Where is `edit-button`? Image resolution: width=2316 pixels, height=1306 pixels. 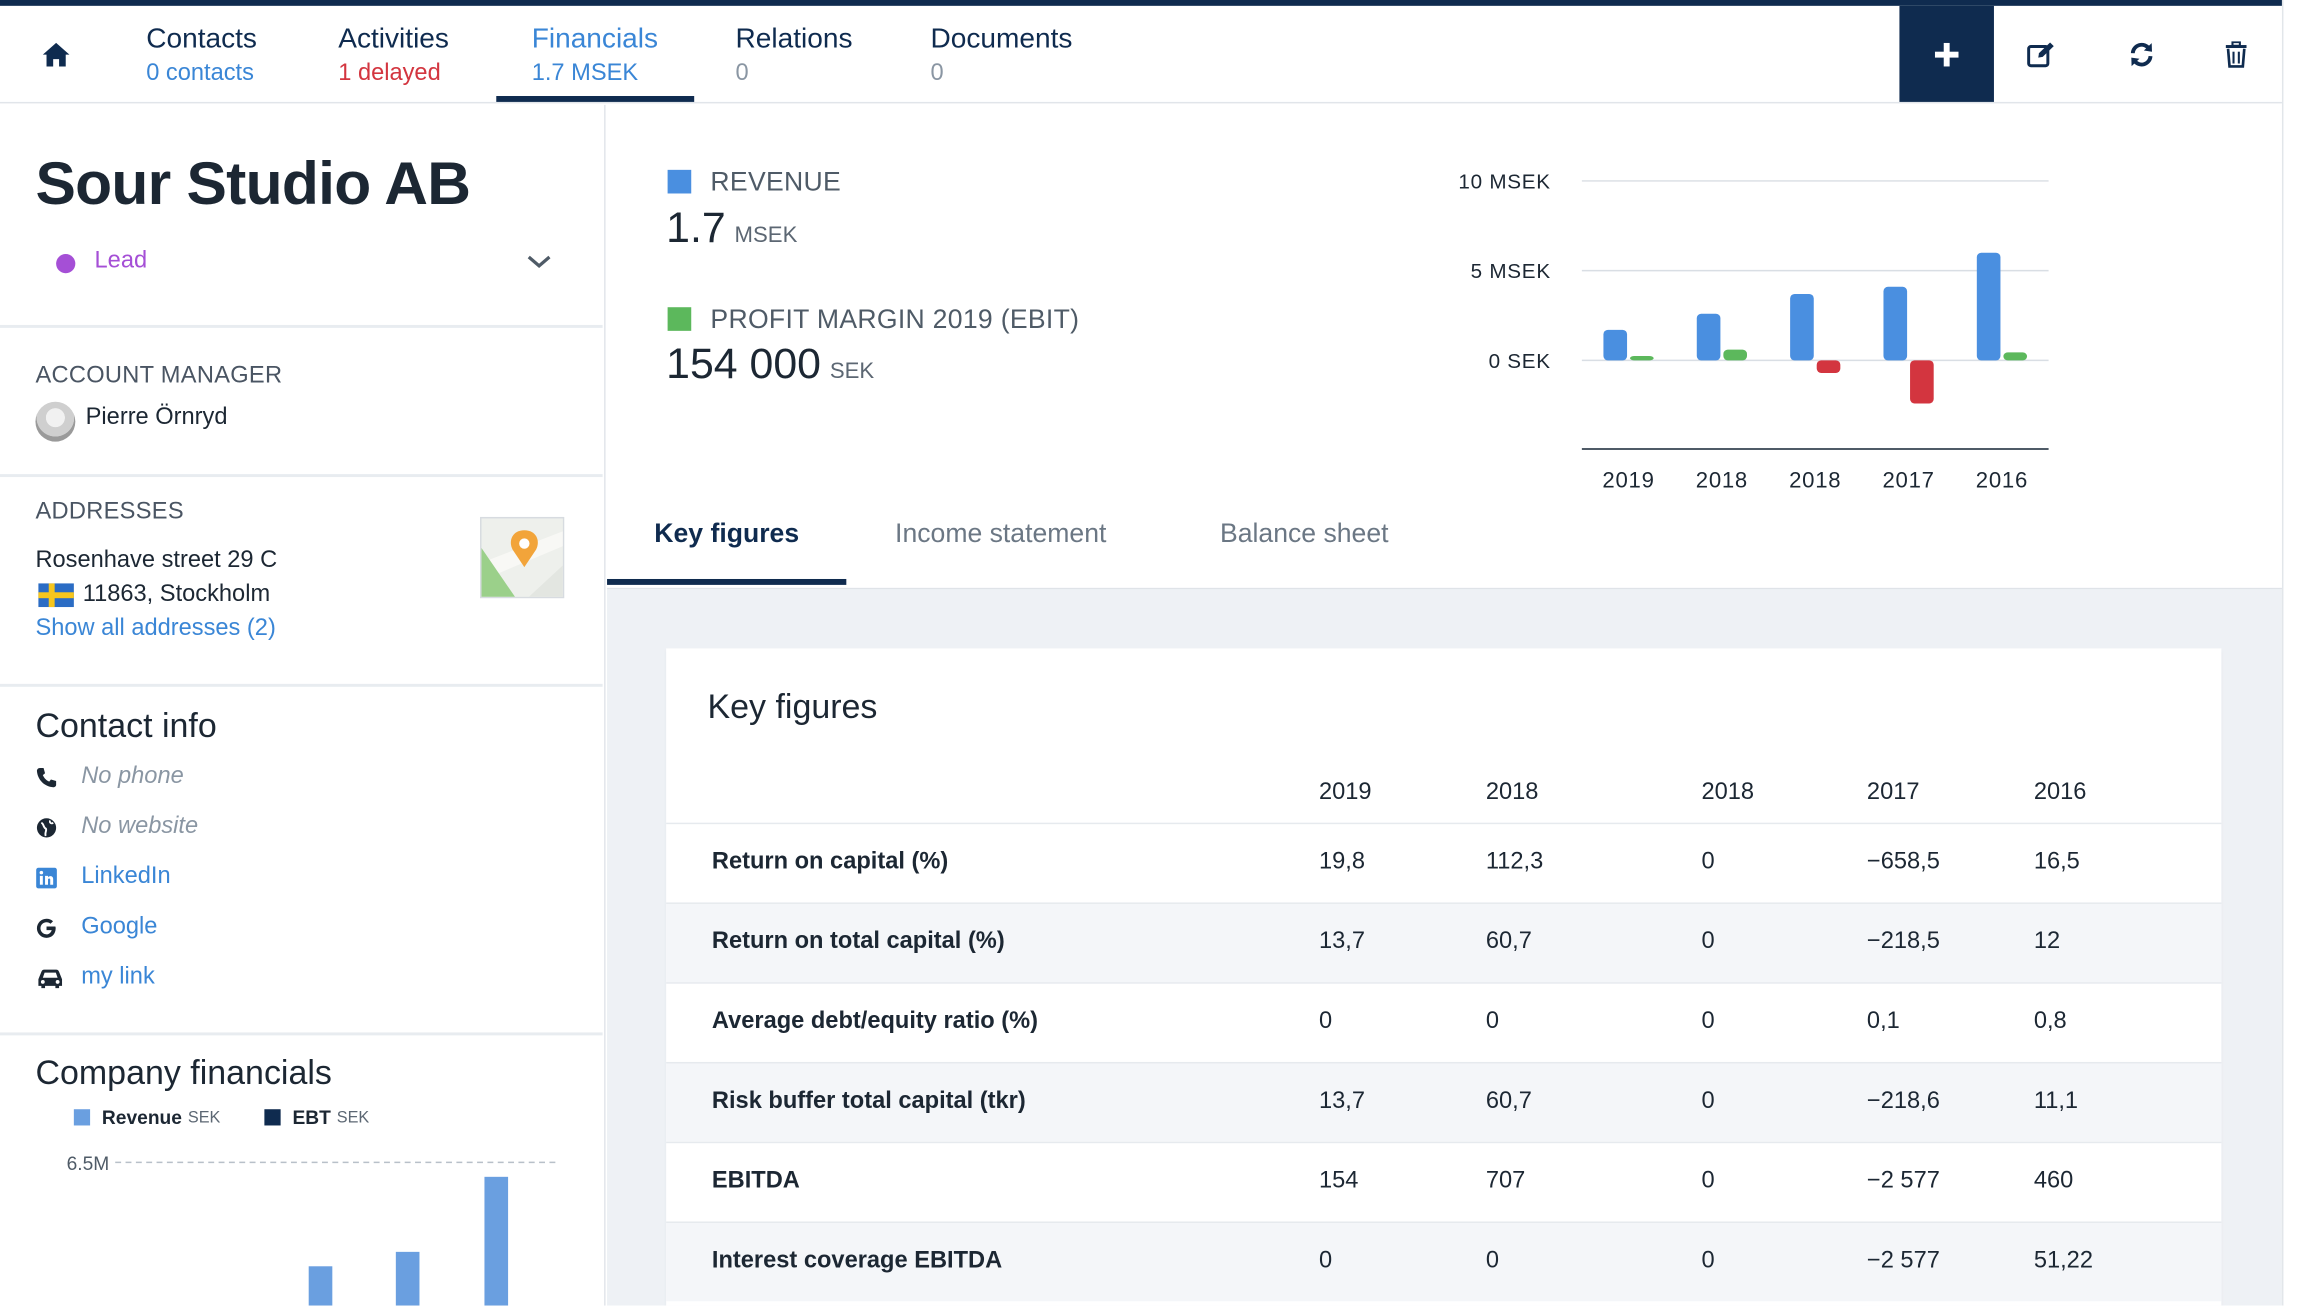
edit-button is located at coordinates (2041, 54).